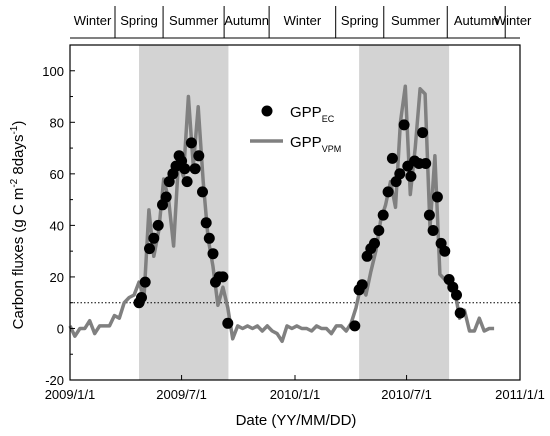  What do you see at coordinates (267, 111) in the screenshot?
I see `legend-gpp-ec-marker` at bounding box center [267, 111].